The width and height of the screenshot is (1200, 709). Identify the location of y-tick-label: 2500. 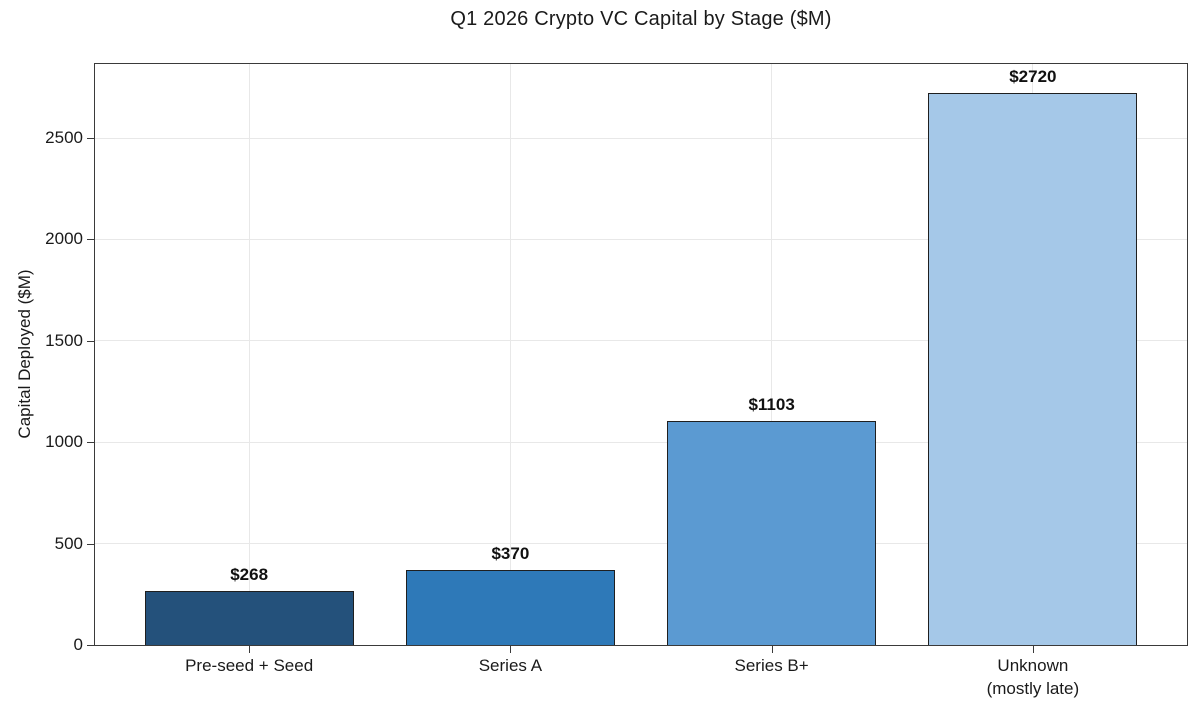
(64, 138).